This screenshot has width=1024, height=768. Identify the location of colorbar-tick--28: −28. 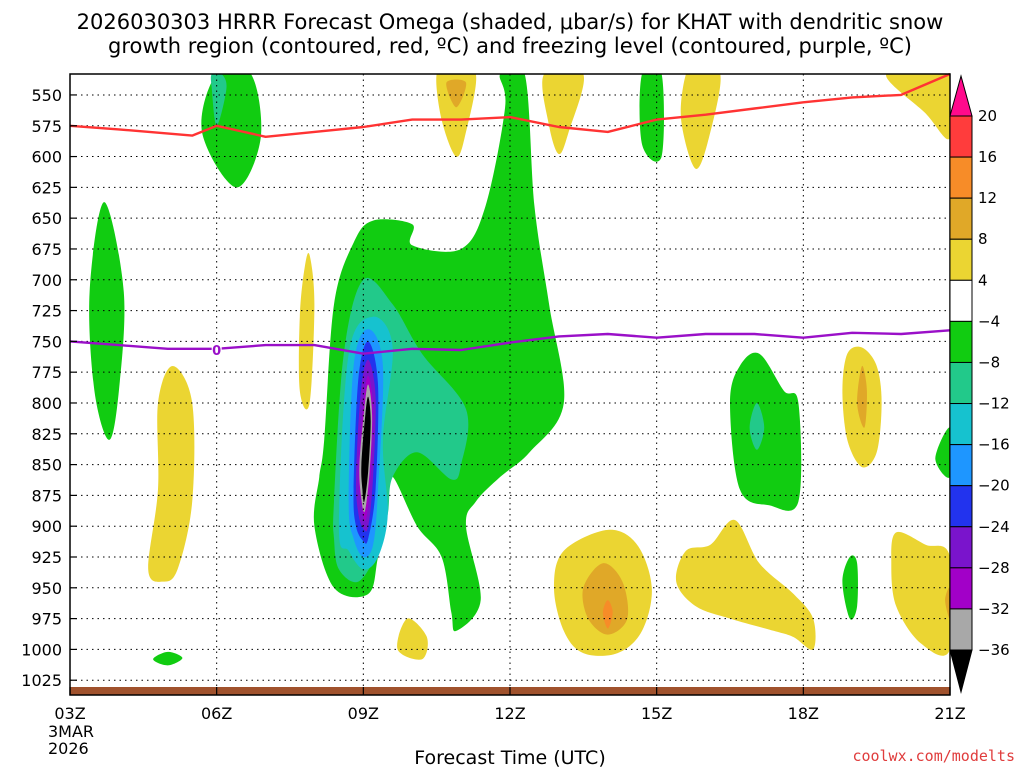
(994, 568).